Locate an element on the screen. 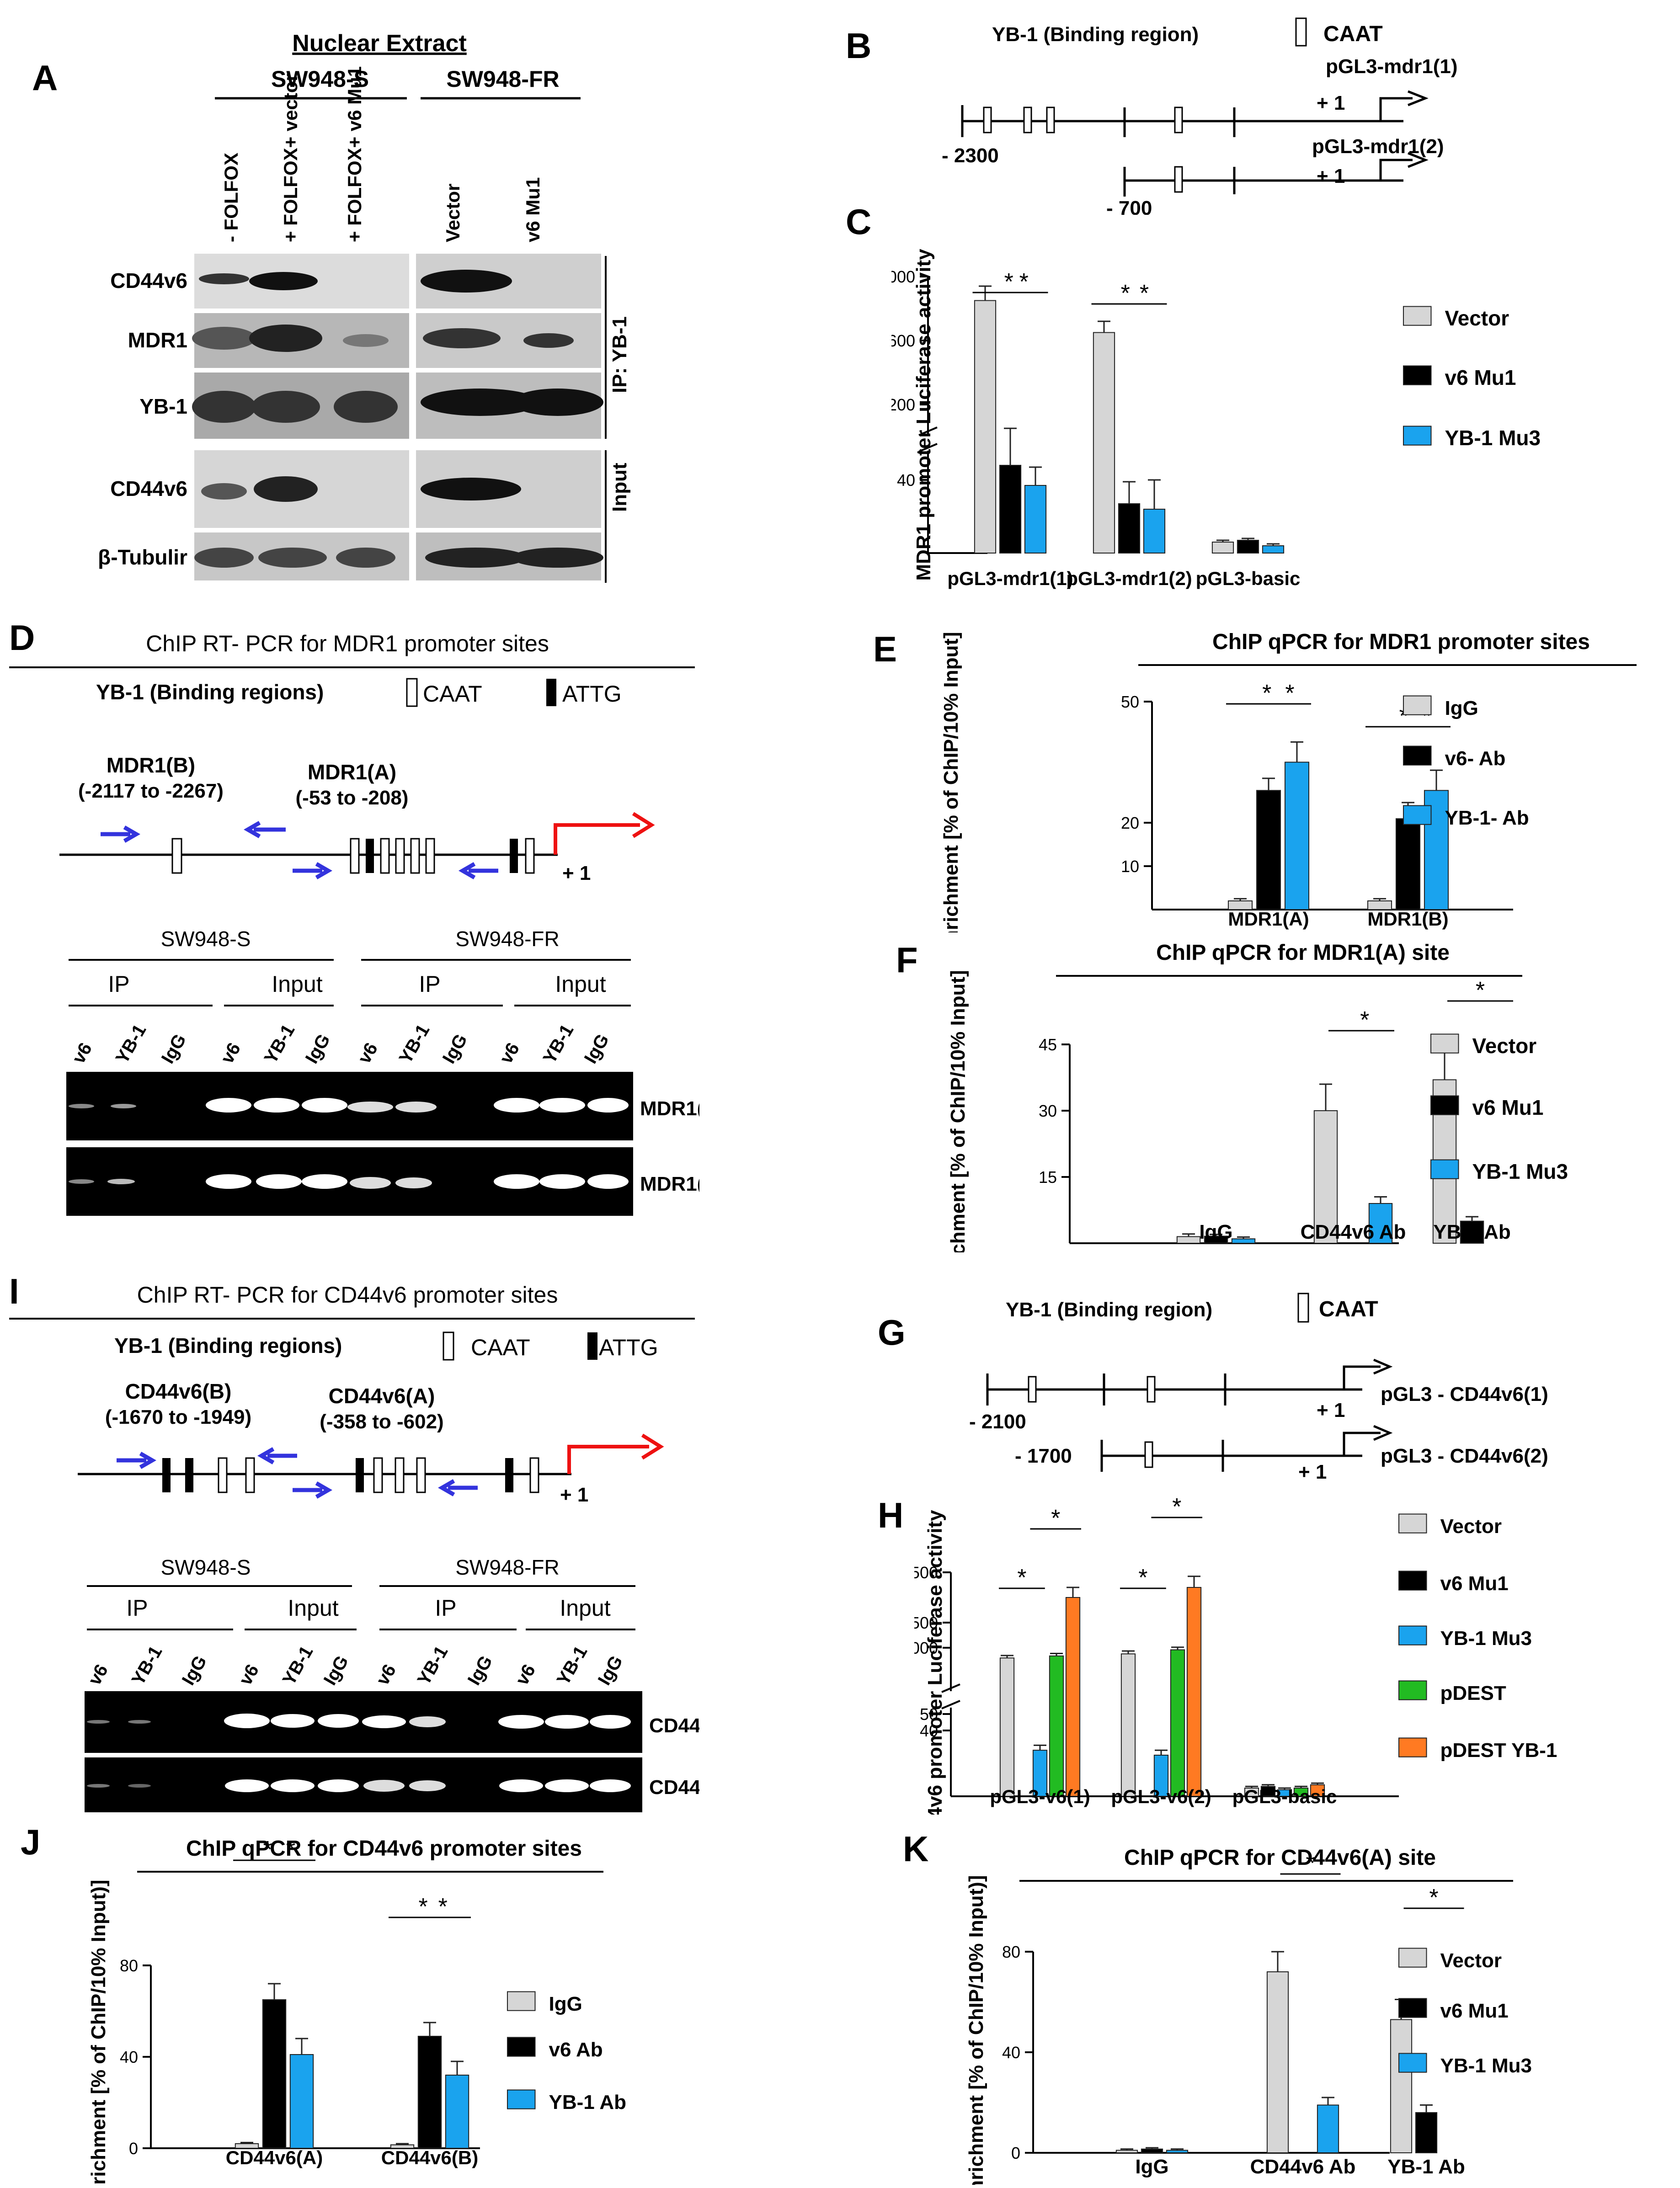 This screenshot has height=2188, width=1680. panel-letter-i: I is located at coordinates (14, 1291).